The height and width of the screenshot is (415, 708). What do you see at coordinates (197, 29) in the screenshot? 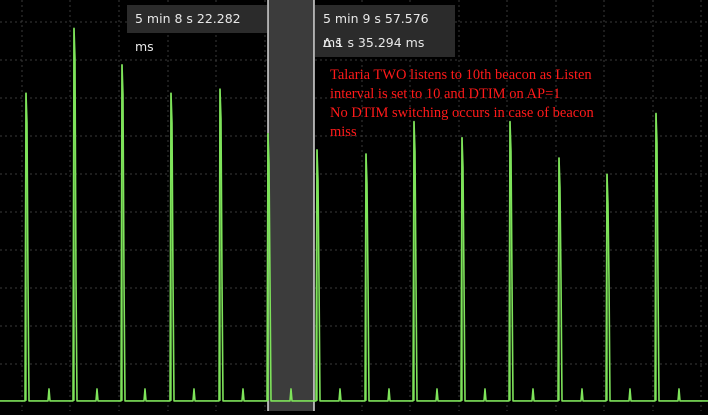
I see `marker-a-time-label: 5 min 8 s 22.282 ms` at bounding box center [197, 29].